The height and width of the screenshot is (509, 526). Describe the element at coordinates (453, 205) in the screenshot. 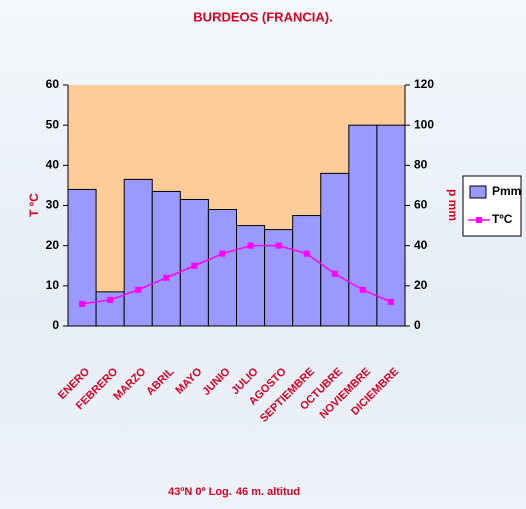

I see `y2-axis-label: p mm` at that location.